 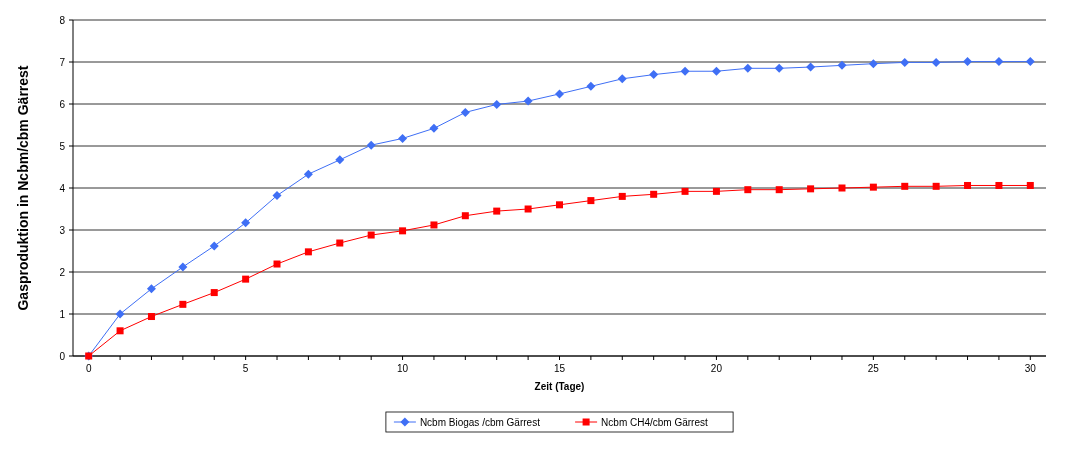 I want to click on y-tick-label: 5, so click(x=62, y=146).